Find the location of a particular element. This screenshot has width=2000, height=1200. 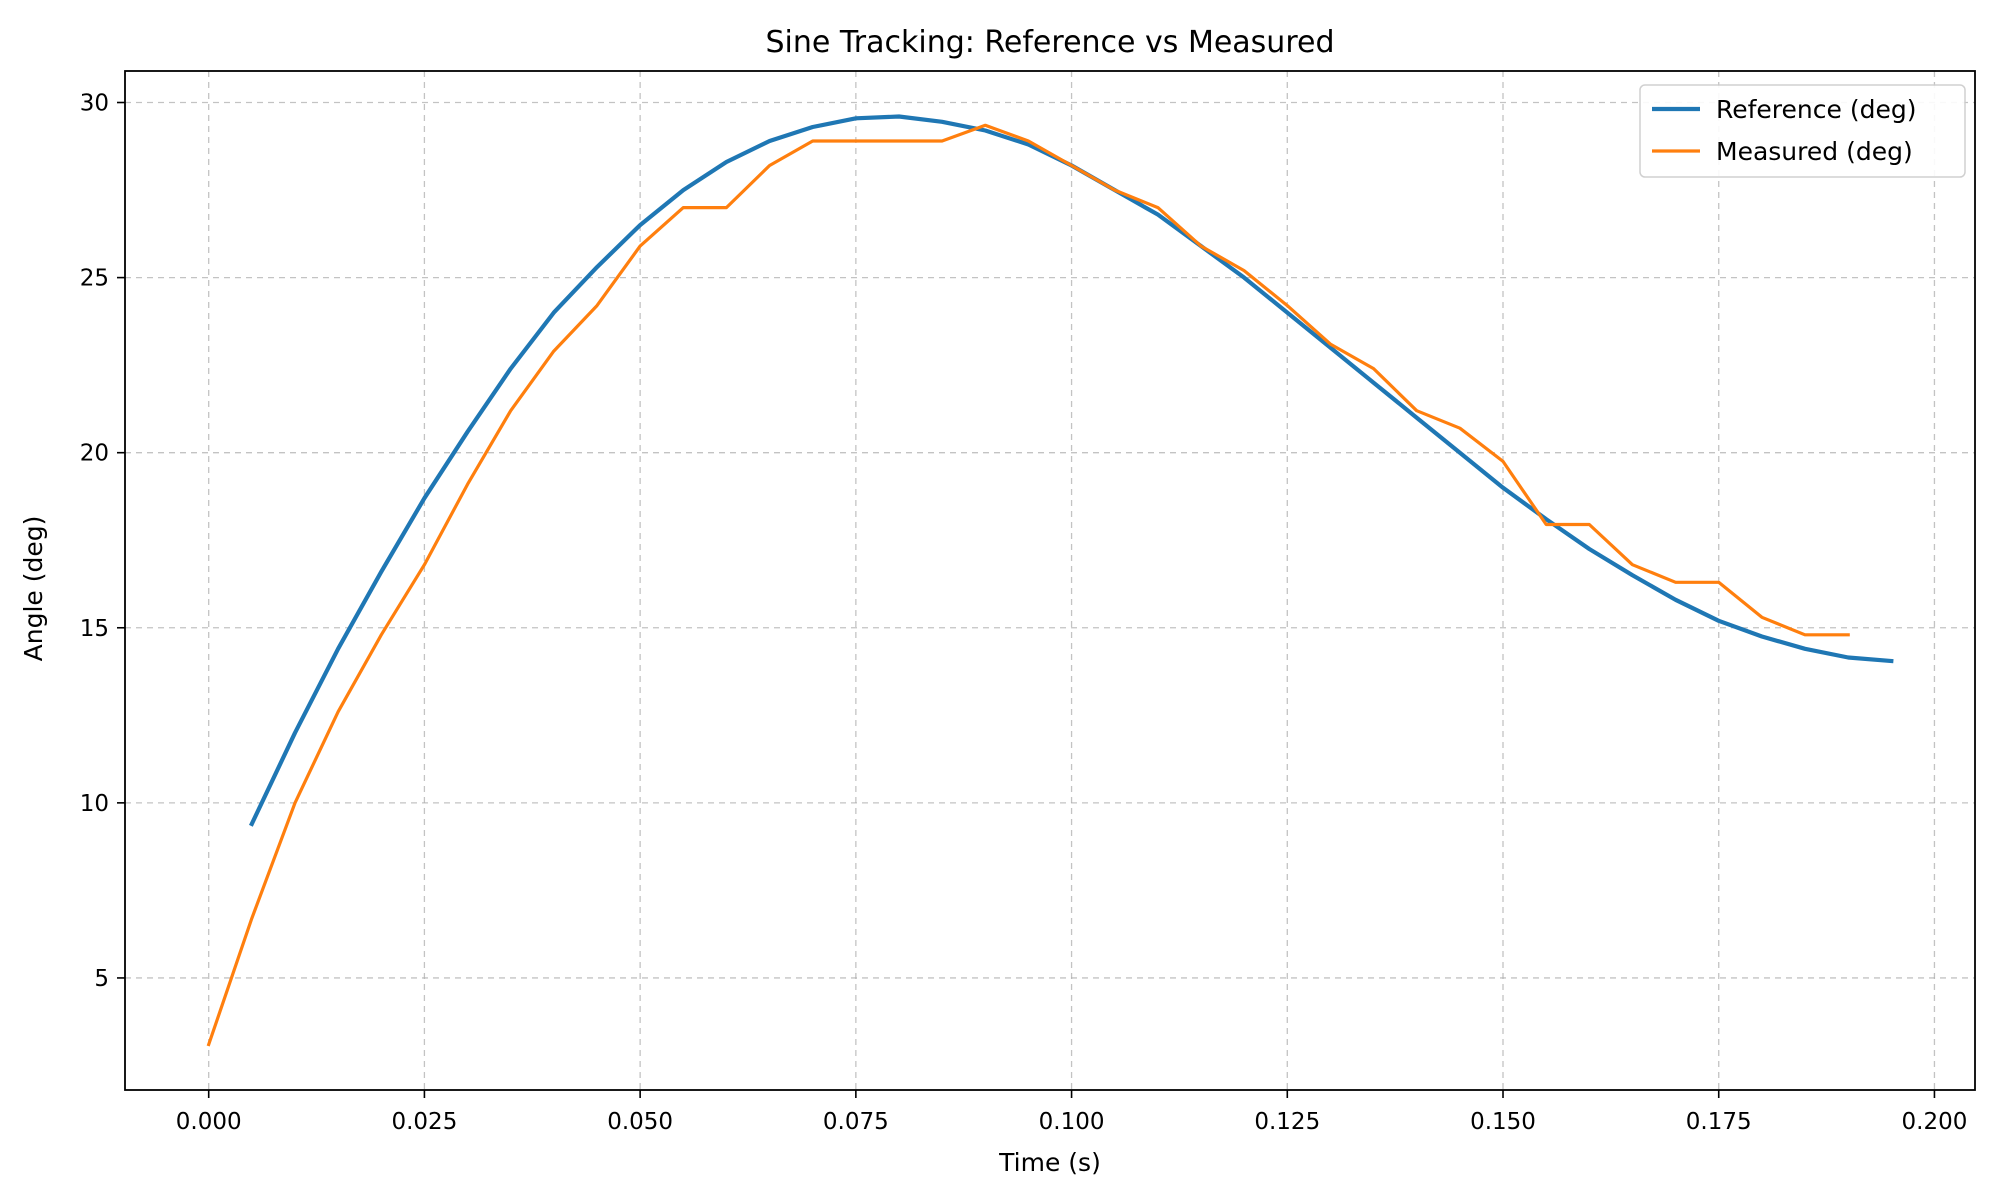

x-tick-label: 0.000 is located at coordinates (209, 1122).